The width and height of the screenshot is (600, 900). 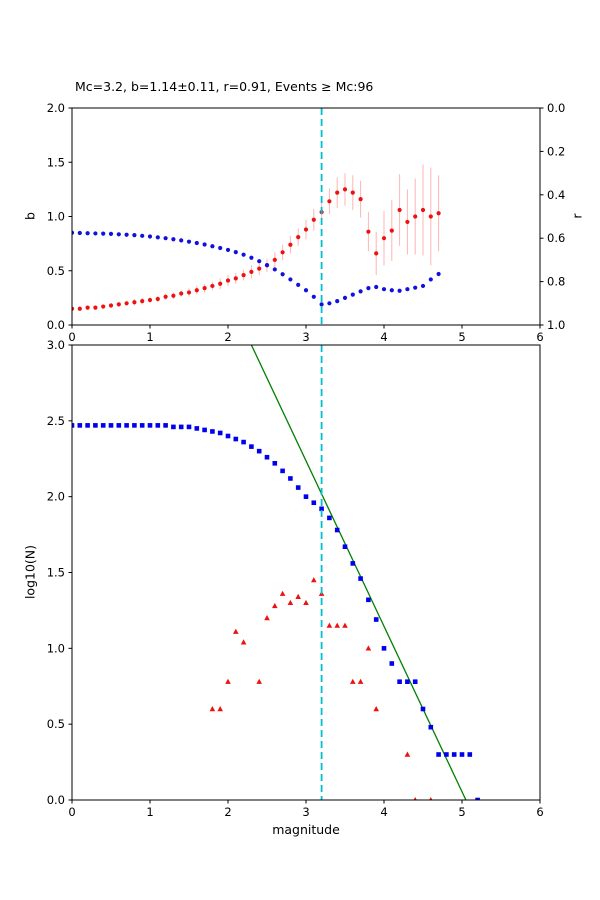 What do you see at coordinates (556, 108) in the screenshot?
I see `y-tick-right-label: 0.0` at bounding box center [556, 108].